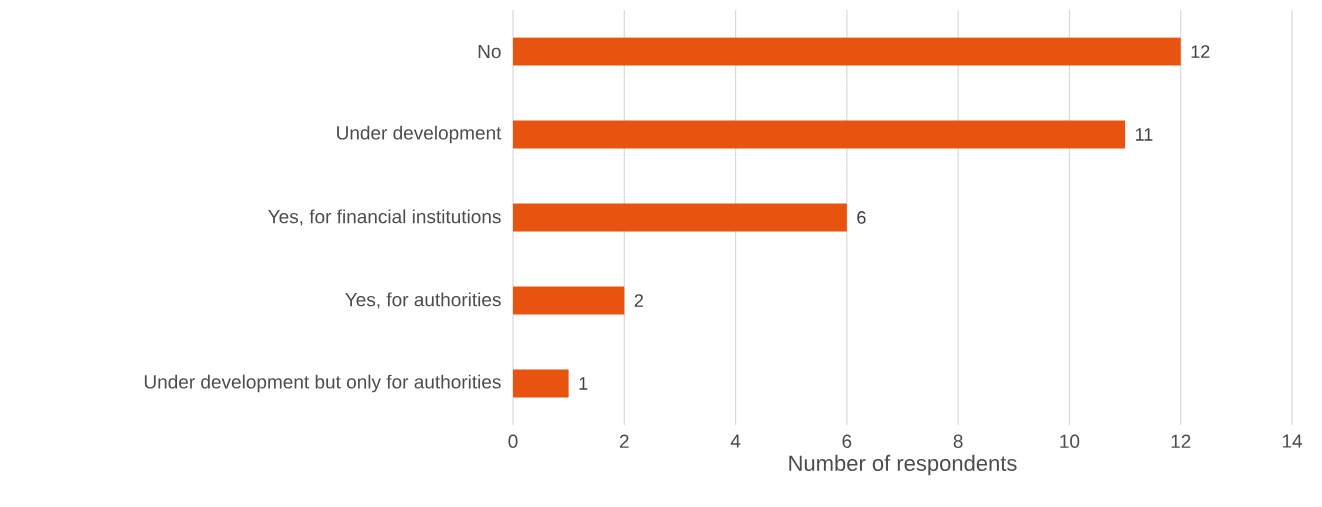 This screenshot has height=507, width=1322. What do you see at coordinates (958, 441) in the screenshot?
I see `x-tick-label: 8` at bounding box center [958, 441].